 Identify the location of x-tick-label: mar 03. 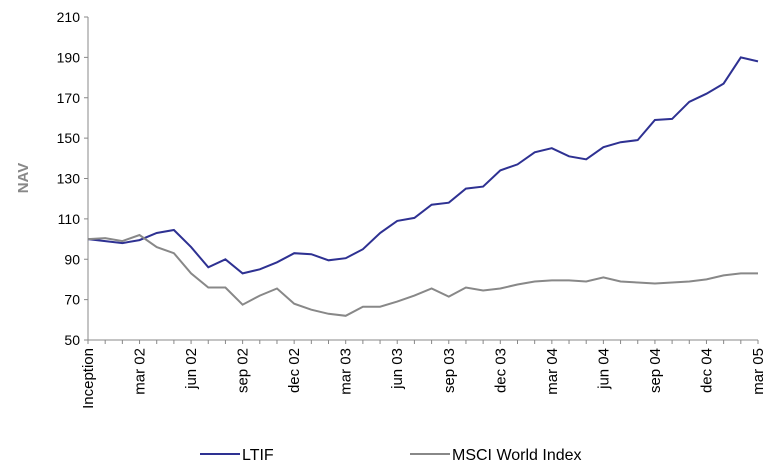
(346, 371).